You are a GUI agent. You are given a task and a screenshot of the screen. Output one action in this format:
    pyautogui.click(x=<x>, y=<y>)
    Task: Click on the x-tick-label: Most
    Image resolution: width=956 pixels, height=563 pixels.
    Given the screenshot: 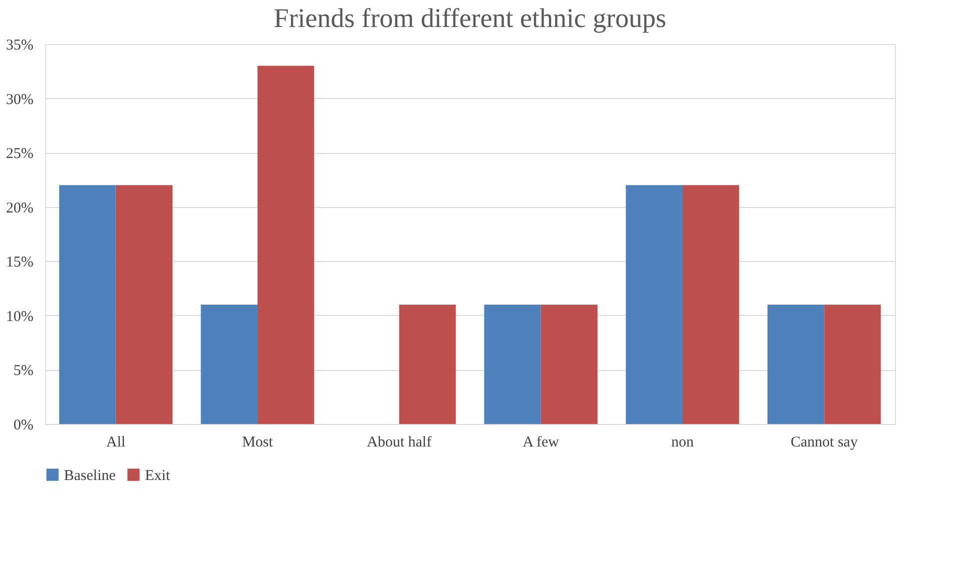 What is the action you would take?
    pyautogui.click(x=258, y=442)
    